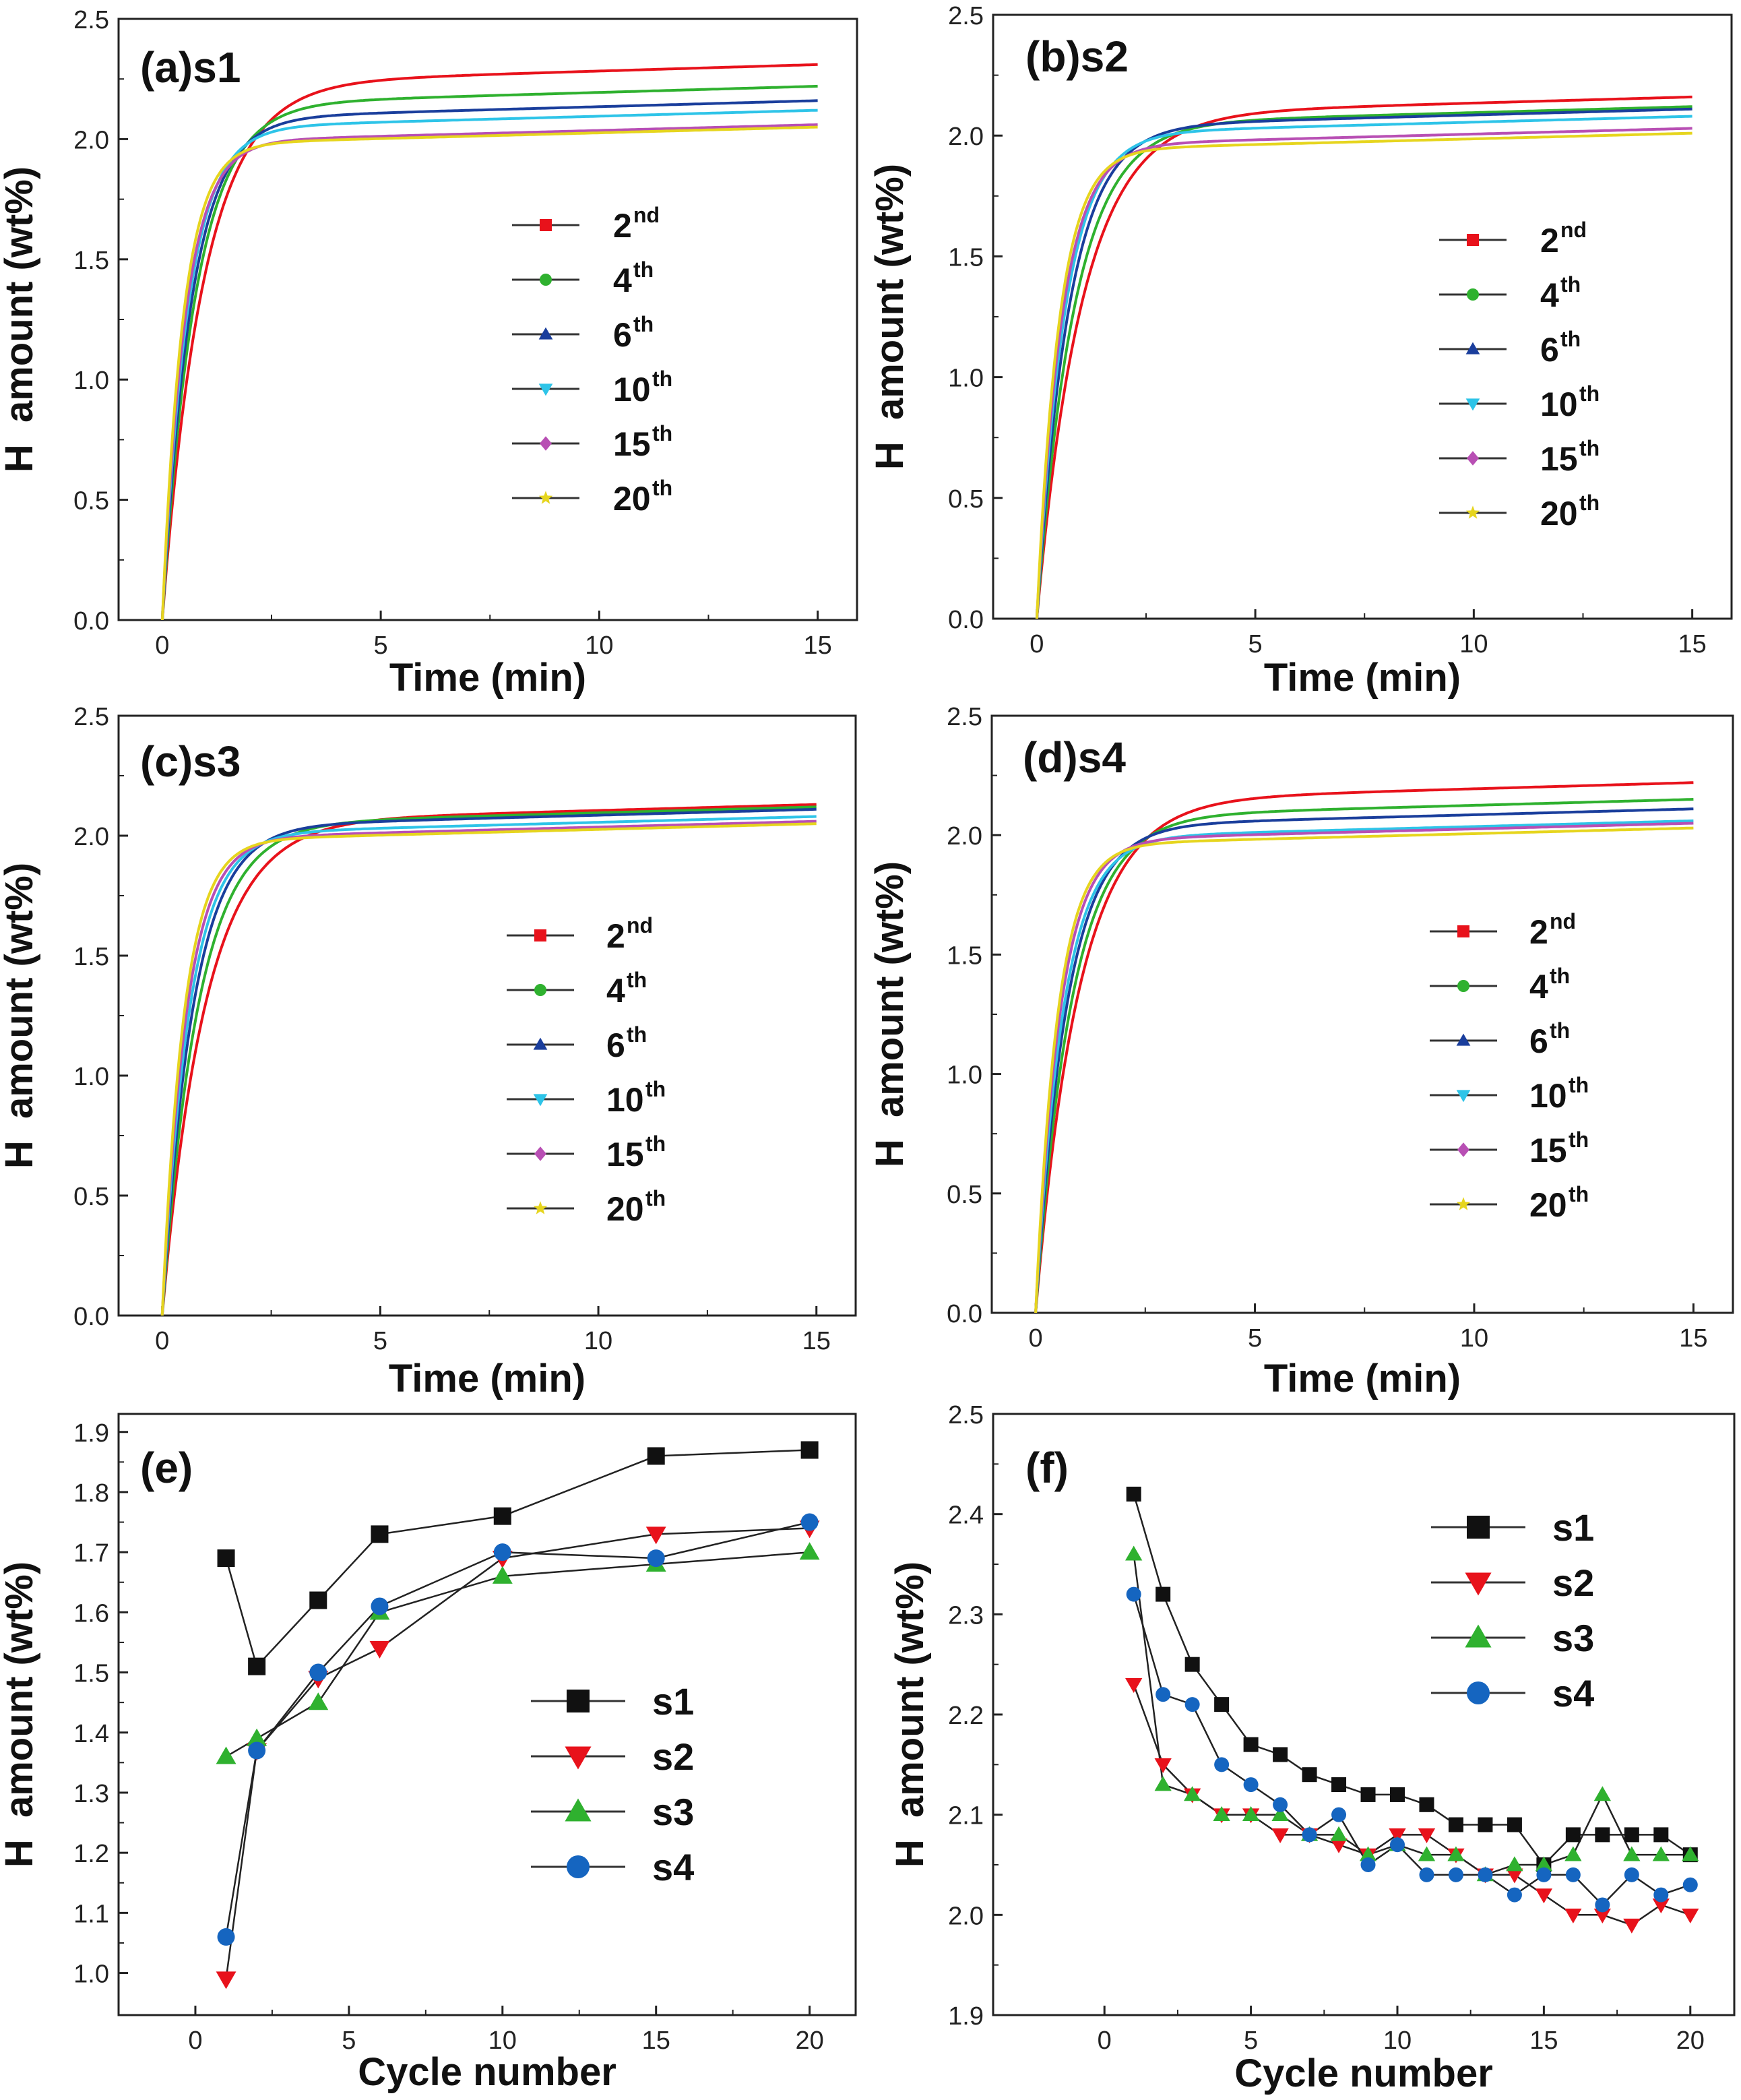 The height and width of the screenshot is (2100, 1741). I want to click on series-line-10th, so click(489, 365).